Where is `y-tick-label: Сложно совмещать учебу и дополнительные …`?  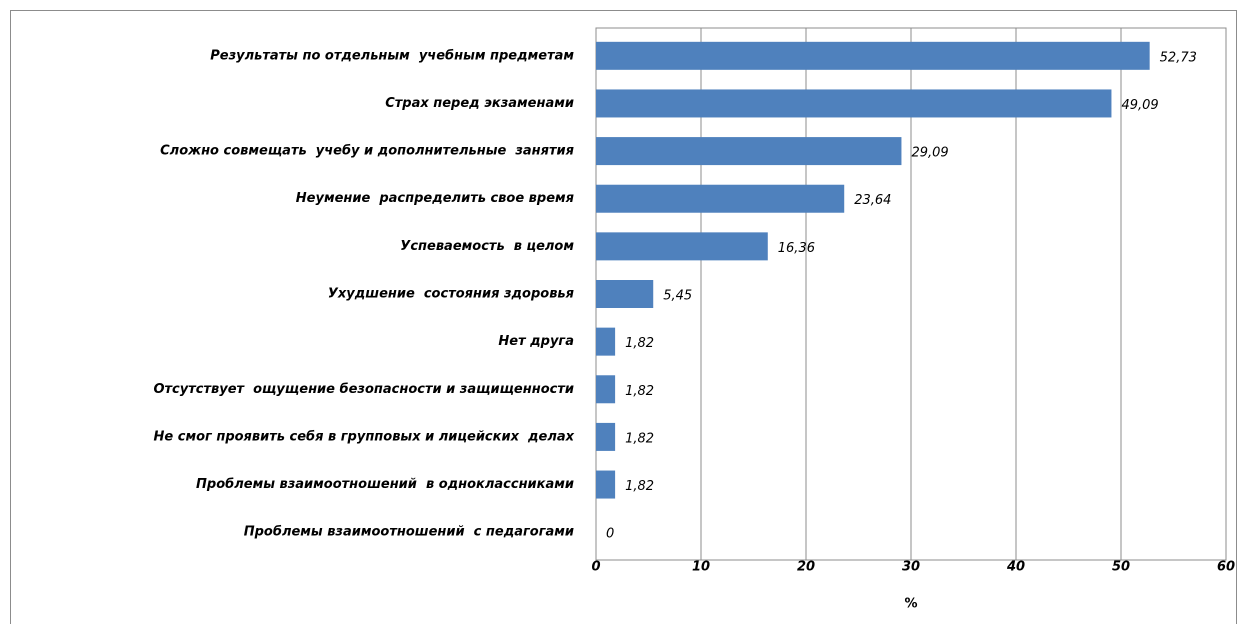 y-tick-label: Сложно совмещать учебу и дополнительные … is located at coordinates (367, 151).